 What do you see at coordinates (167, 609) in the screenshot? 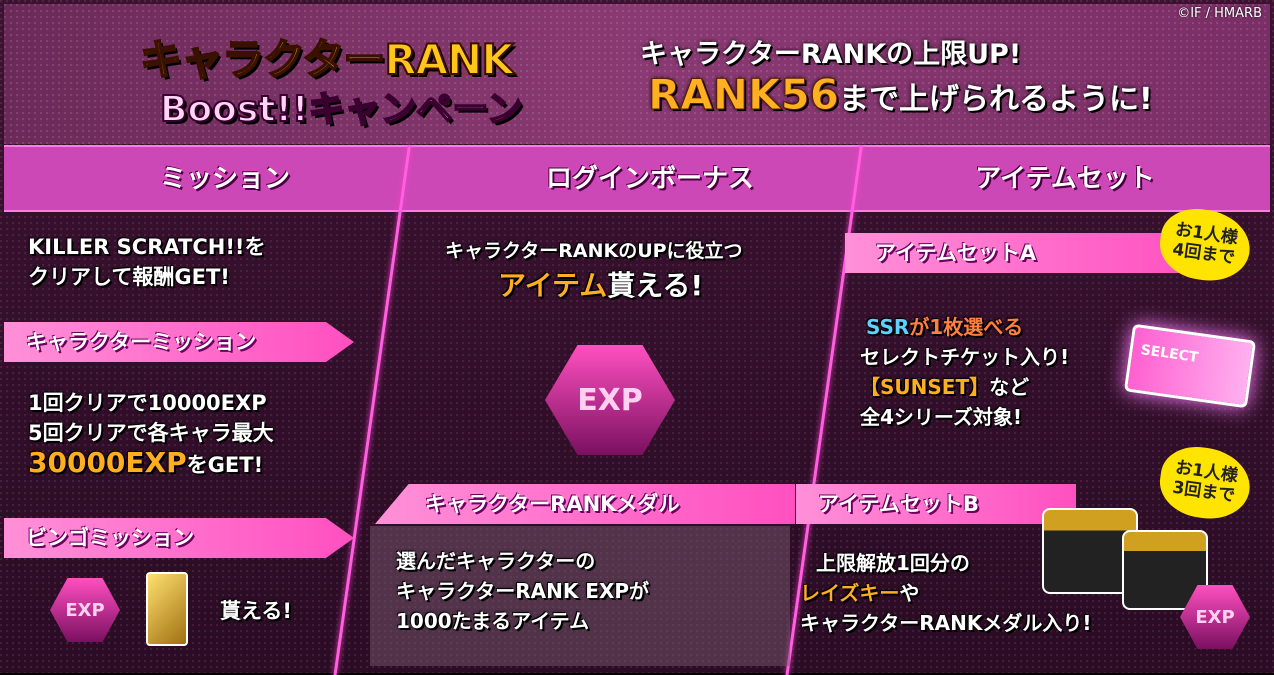
I see `raise-key-card-icon` at bounding box center [167, 609].